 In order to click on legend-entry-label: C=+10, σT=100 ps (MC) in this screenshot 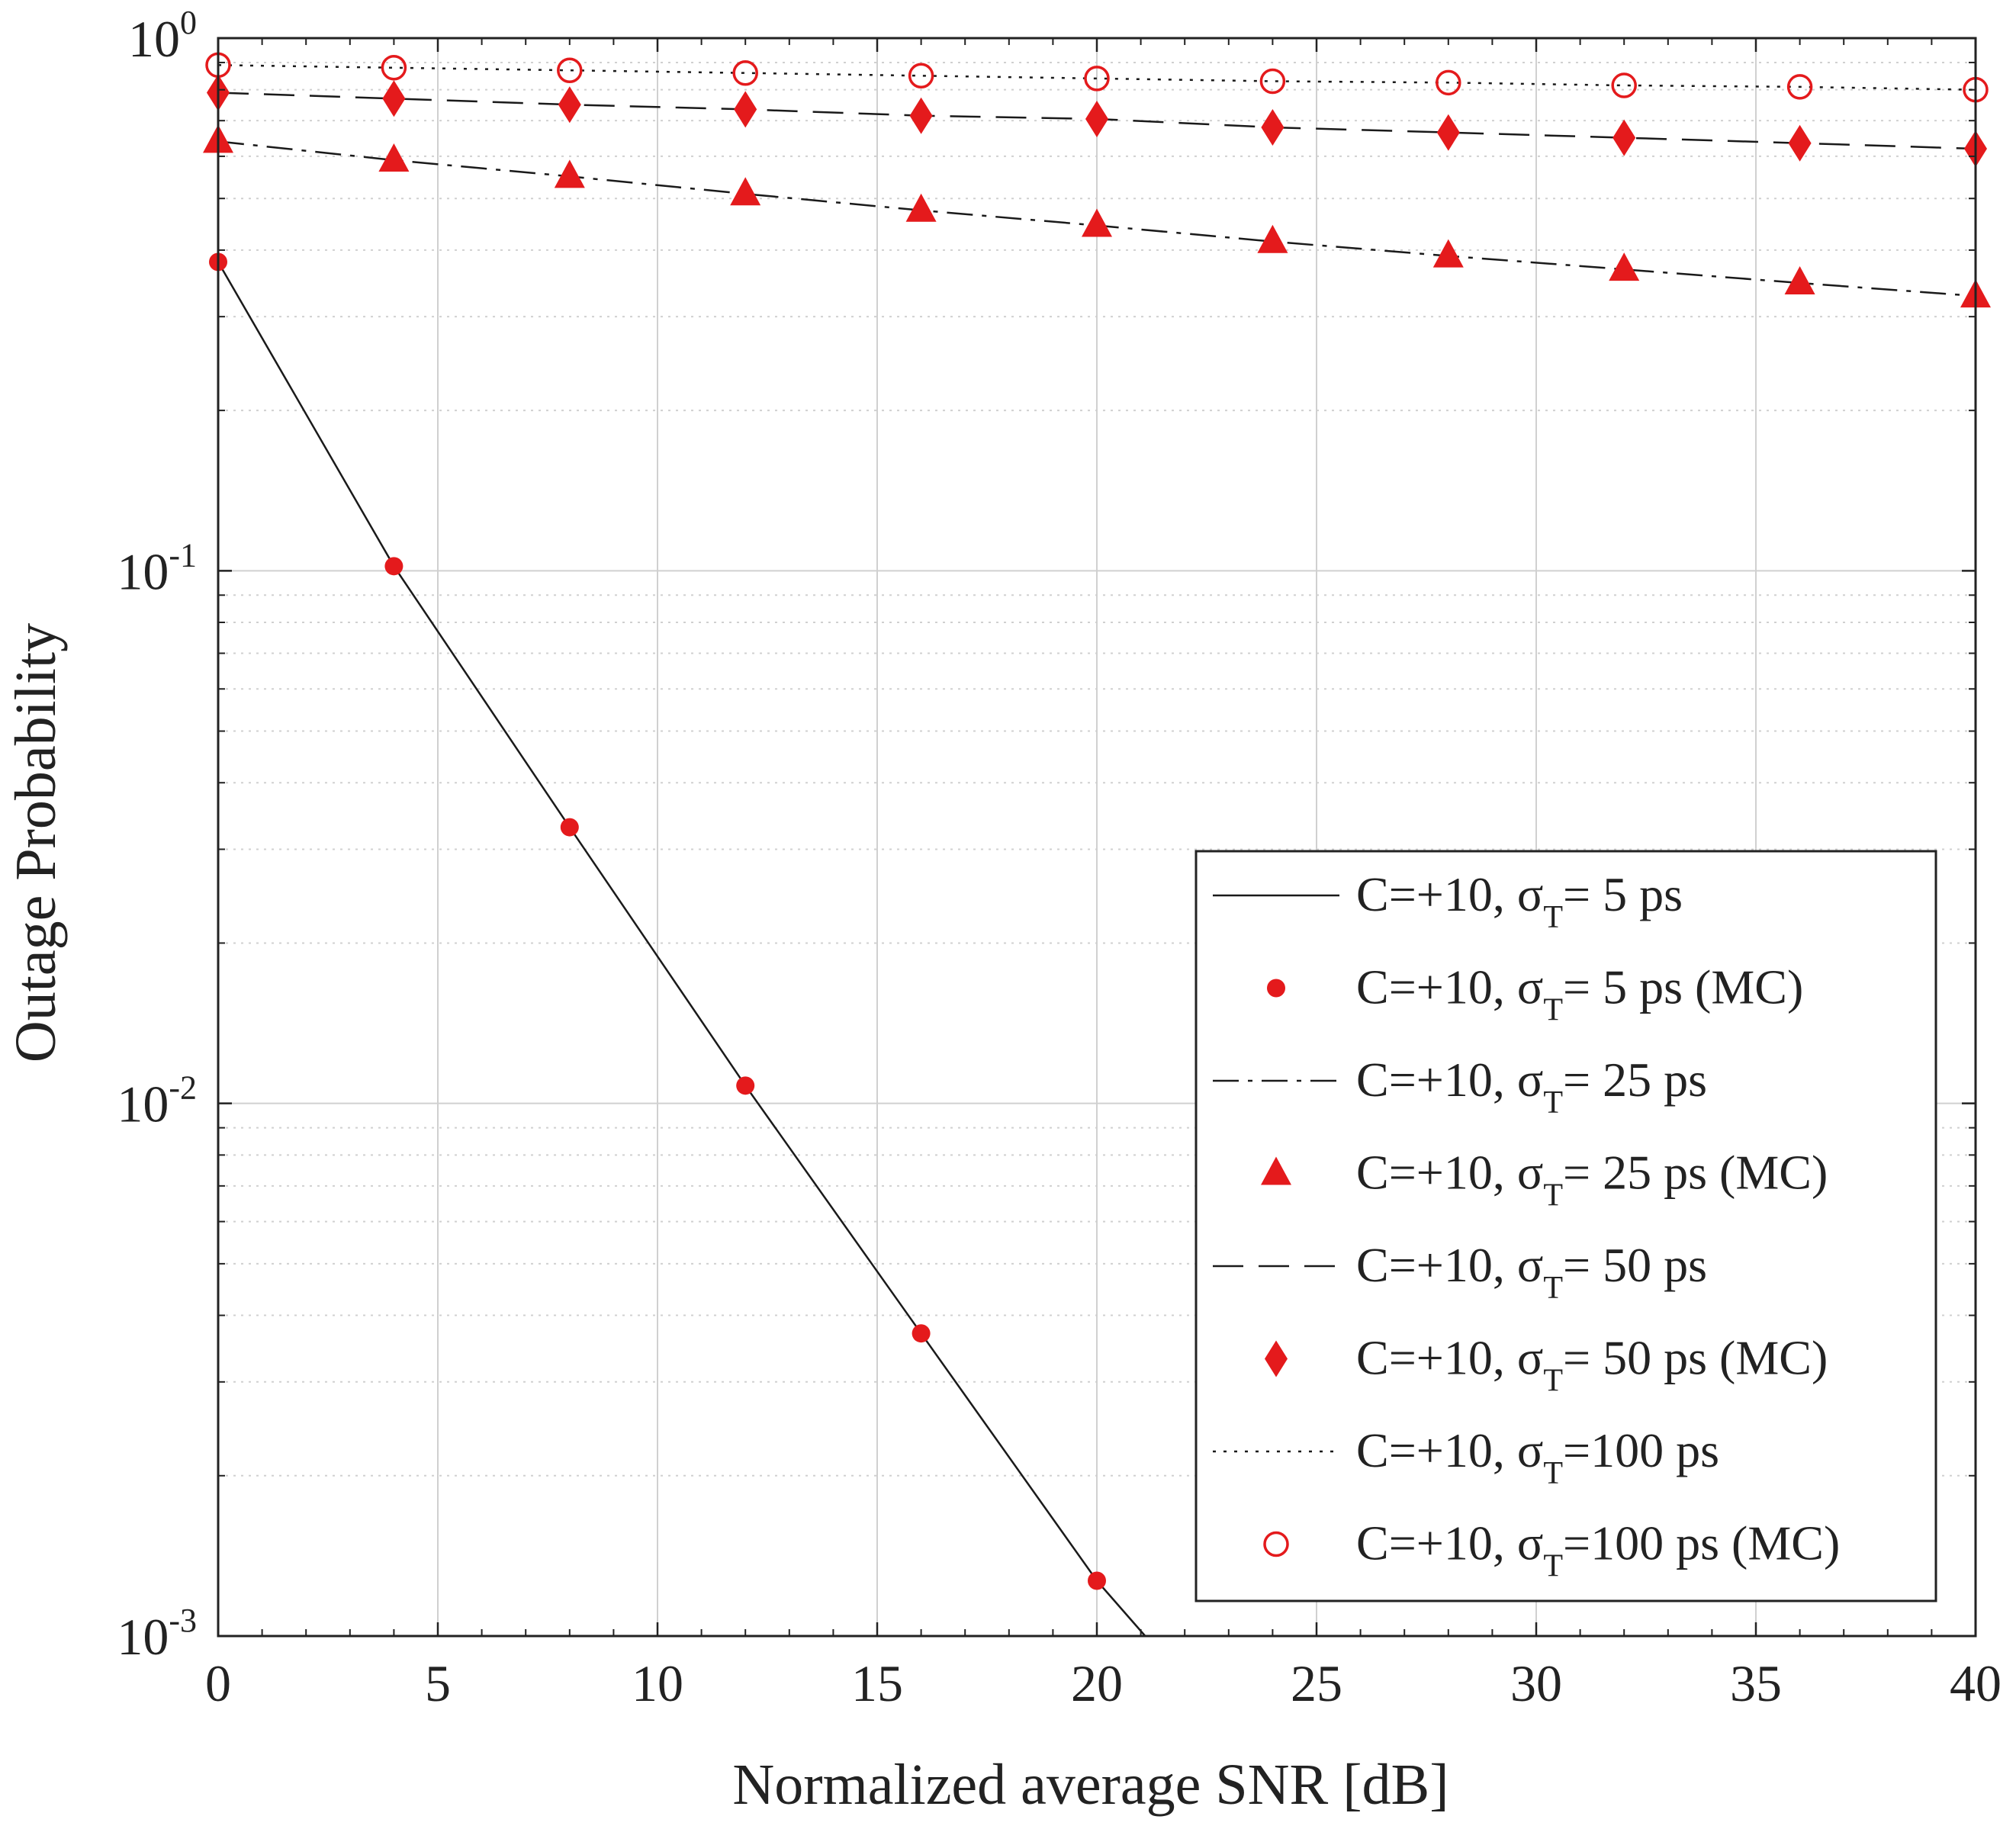, I will do `click(1598, 1550)`.